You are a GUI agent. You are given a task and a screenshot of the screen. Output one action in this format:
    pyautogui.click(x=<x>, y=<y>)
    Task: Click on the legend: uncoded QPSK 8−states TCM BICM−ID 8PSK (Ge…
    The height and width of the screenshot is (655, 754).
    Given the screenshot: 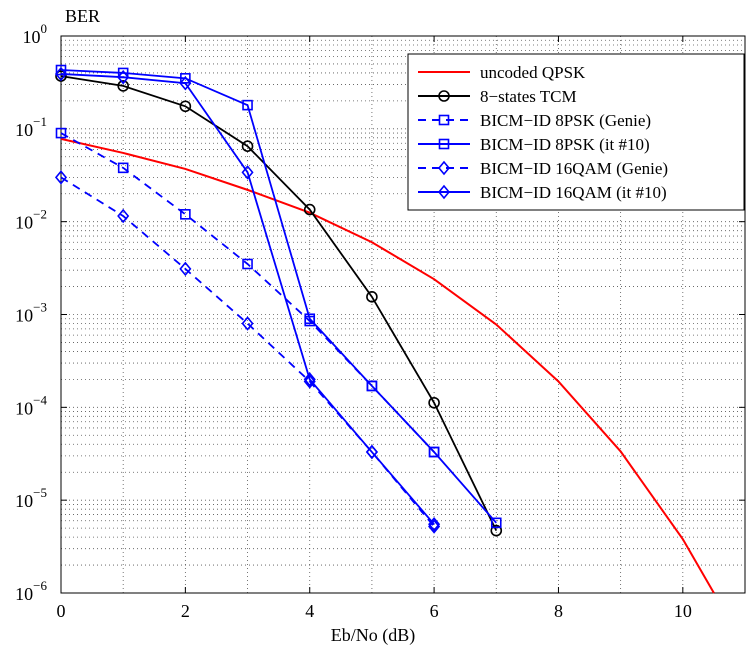 What is the action you would take?
    pyautogui.click(x=576, y=132)
    